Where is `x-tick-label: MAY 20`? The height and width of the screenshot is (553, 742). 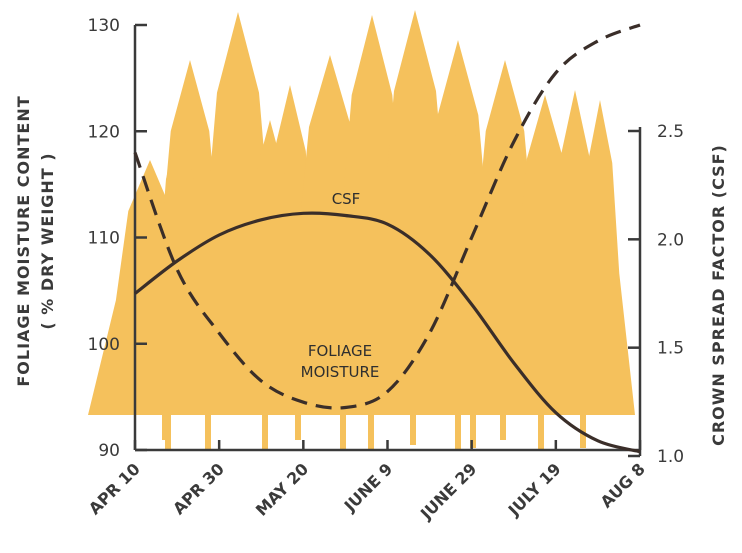 x-tick-label: MAY 20 is located at coordinates (282, 489).